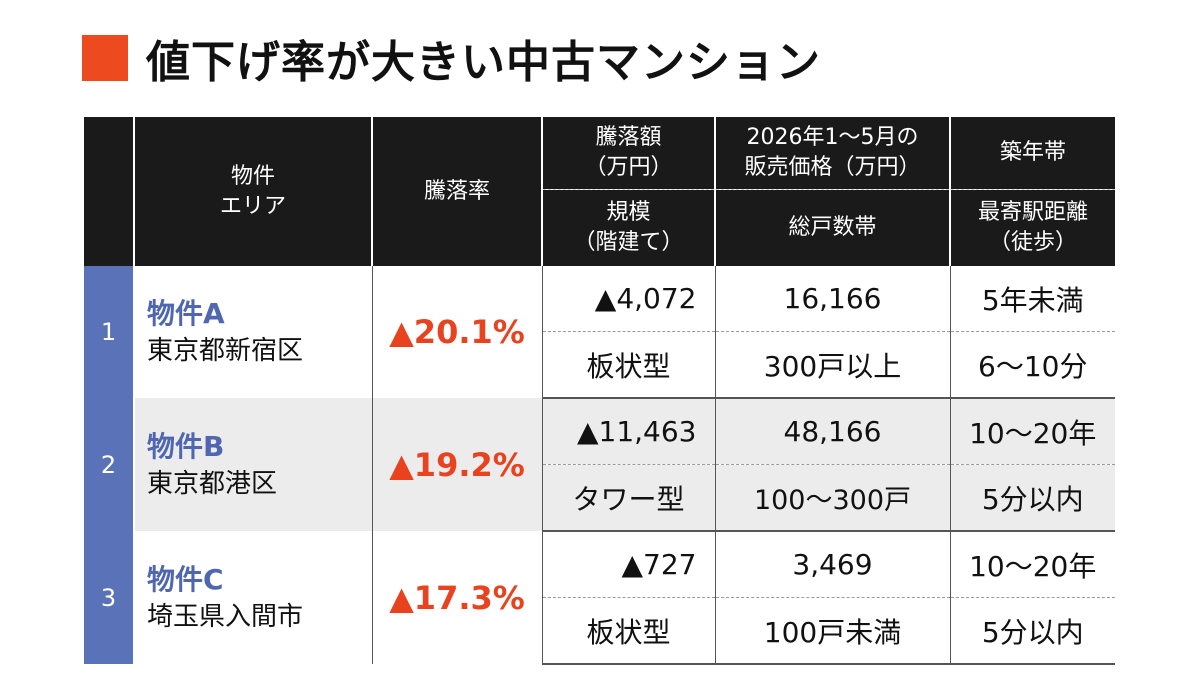 Image resolution: width=1200 pixels, height=675 pixels. I want to click on change-amount: ▲4,072, so click(629, 299).